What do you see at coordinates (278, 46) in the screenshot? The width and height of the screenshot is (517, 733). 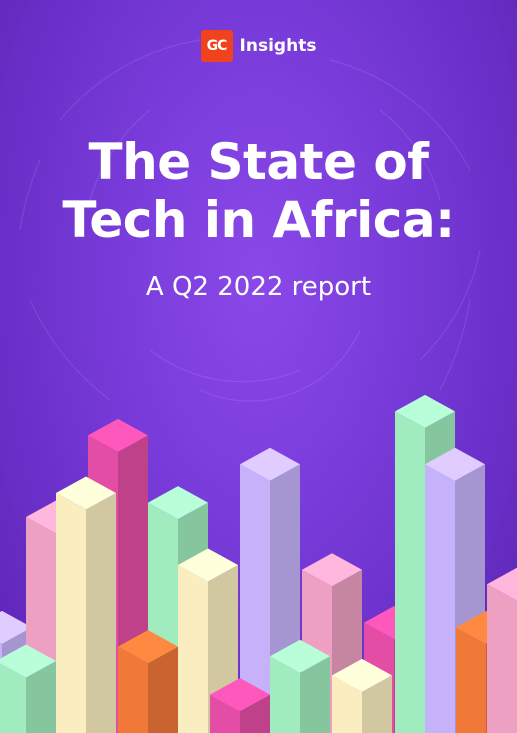 I see `brand-name: Insights` at bounding box center [278, 46].